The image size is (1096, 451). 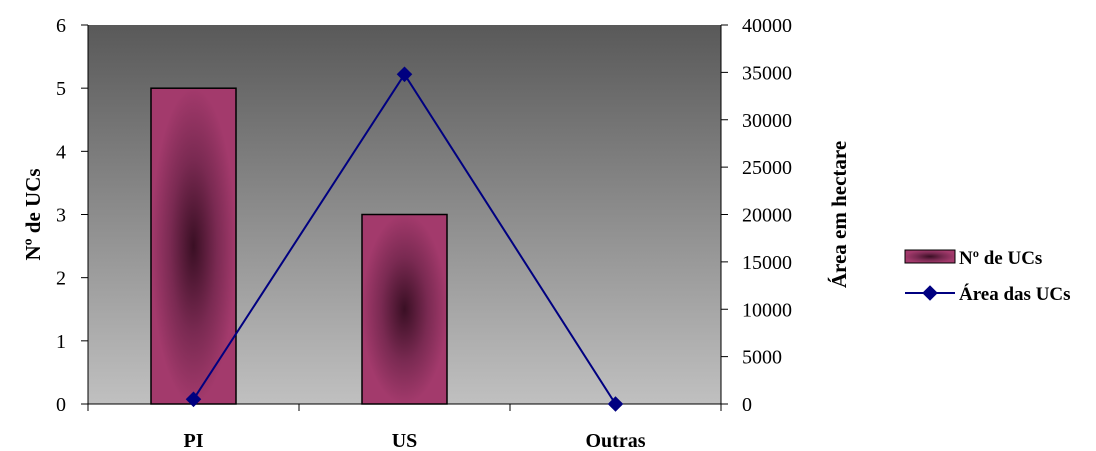 I want to click on right-tick-label: 30000, so click(x=767, y=121).